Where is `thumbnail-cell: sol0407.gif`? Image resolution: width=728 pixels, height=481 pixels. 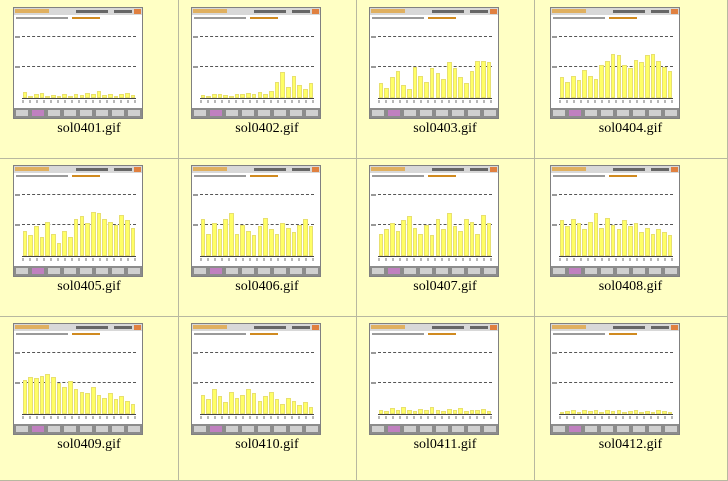 thumbnail-cell: sol0407.gif is located at coordinates (445, 237).